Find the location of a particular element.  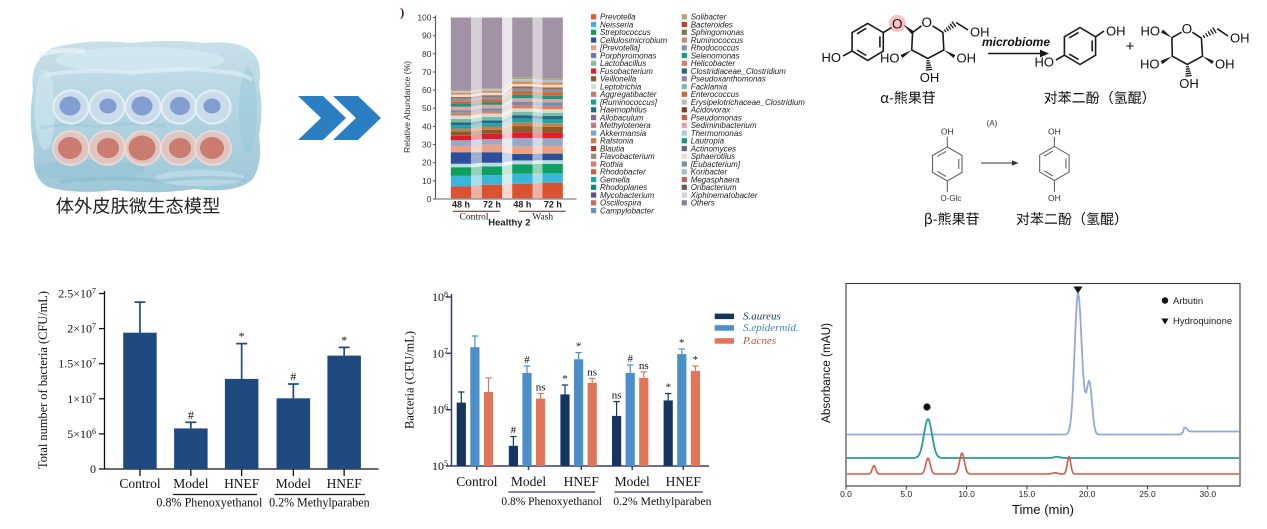

svg-text: [Prevotella] is located at coordinates (620, 48).